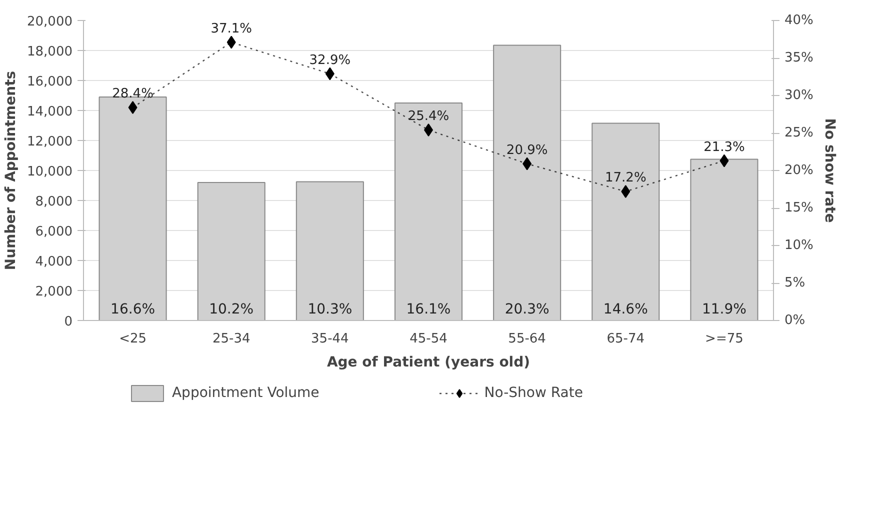 The height and width of the screenshot is (506, 896). What do you see at coordinates (231, 28) in the screenshot?
I see `data-label: 37.1%` at bounding box center [231, 28].